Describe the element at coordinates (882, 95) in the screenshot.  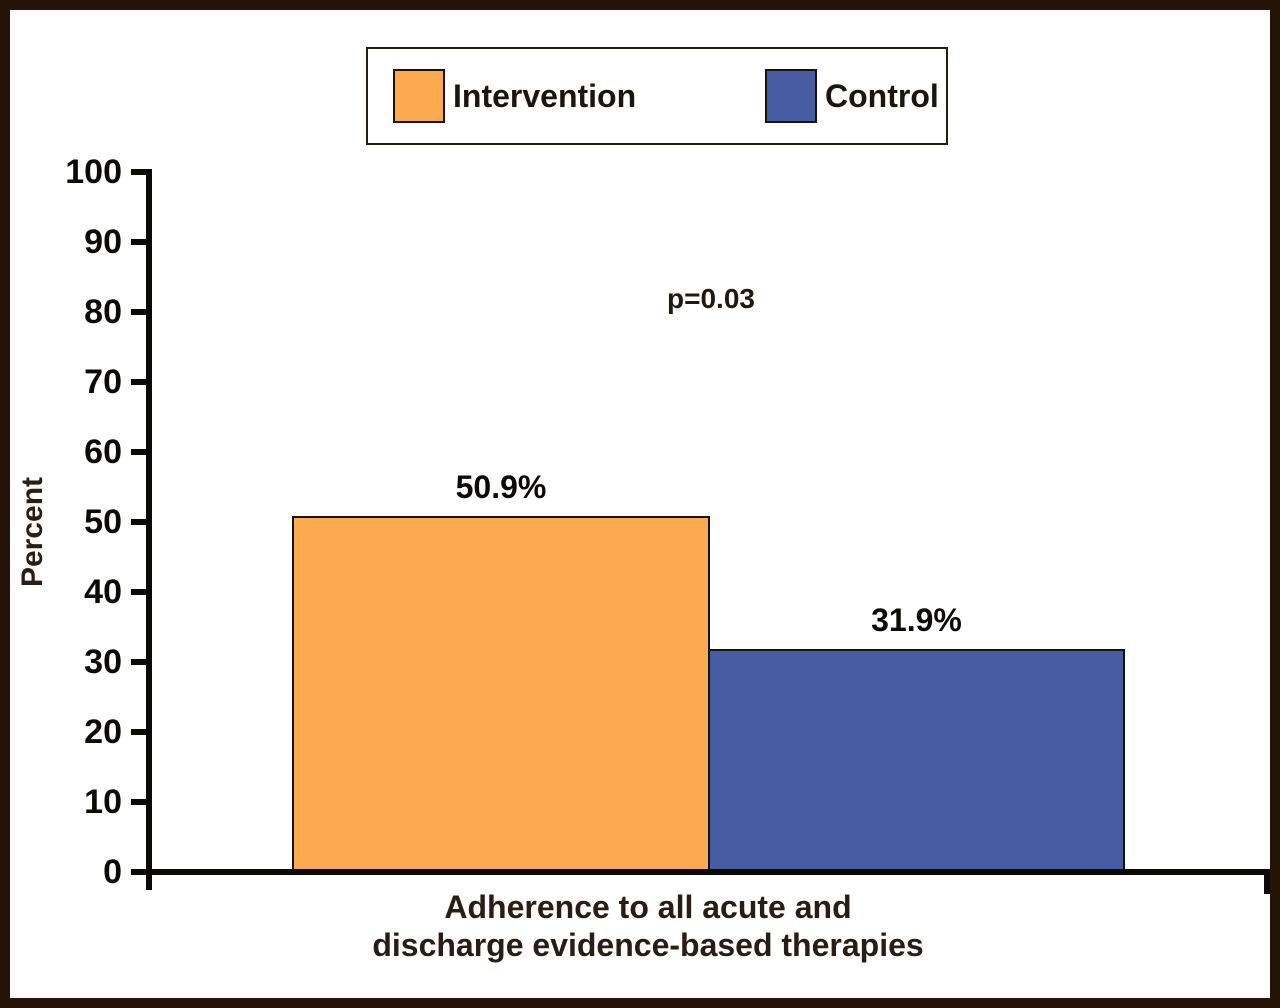
I see `control-legend-label: Control` at that location.